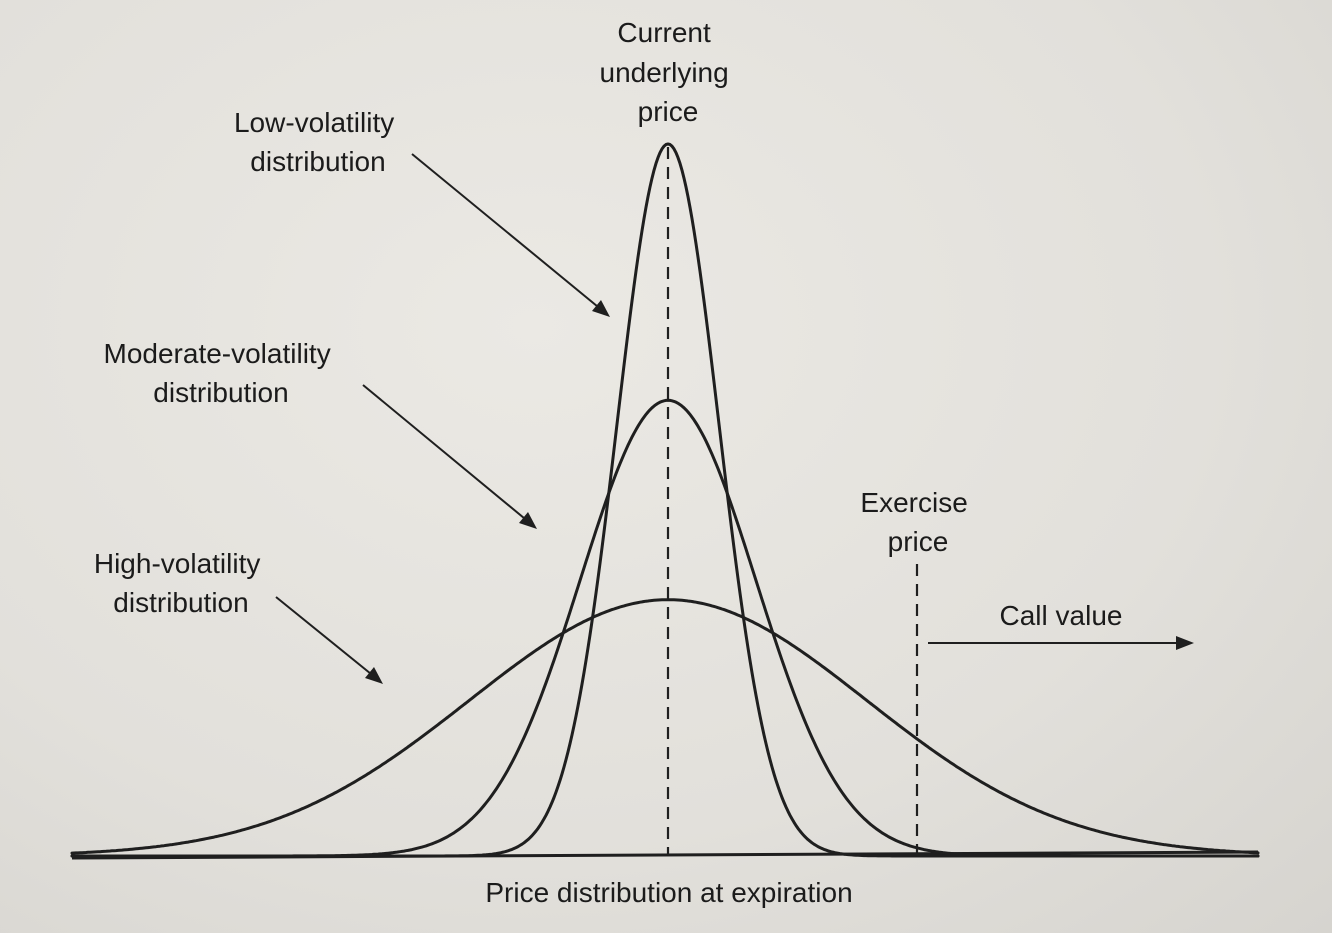  What do you see at coordinates (668, 72) in the screenshot?
I see `current-price-label: Current underlying price` at bounding box center [668, 72].